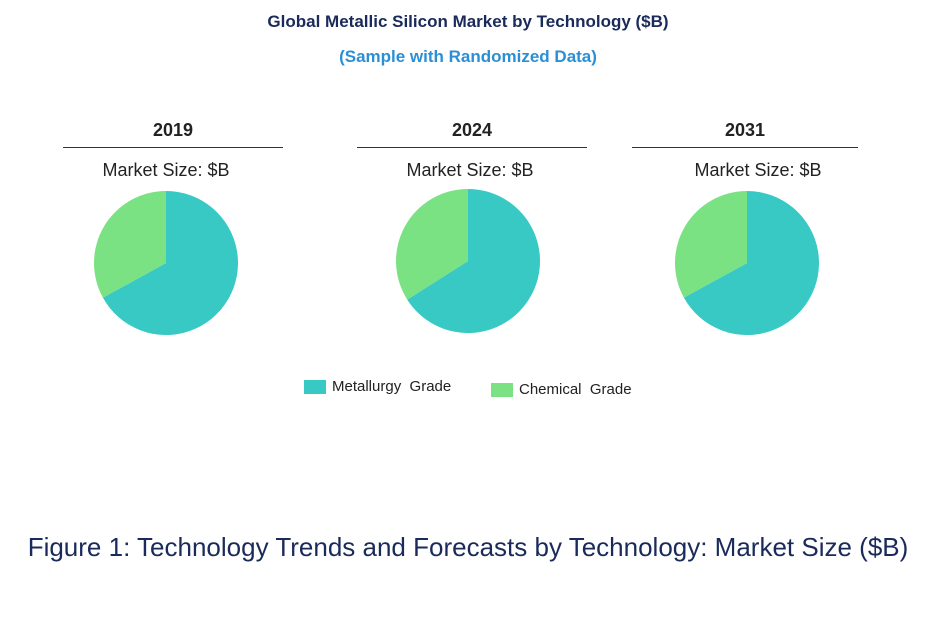 This screenshot has height=621, width=936. I want to click on legend-label: Chemical Grade, so click(575, 389).